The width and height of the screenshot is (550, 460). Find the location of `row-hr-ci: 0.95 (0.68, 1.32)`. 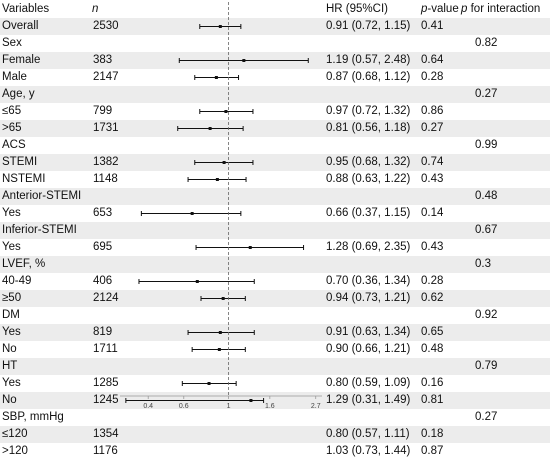

row-hr-ci: 0.95 (0.68, 1.32) is located at coordinates (368, 162).